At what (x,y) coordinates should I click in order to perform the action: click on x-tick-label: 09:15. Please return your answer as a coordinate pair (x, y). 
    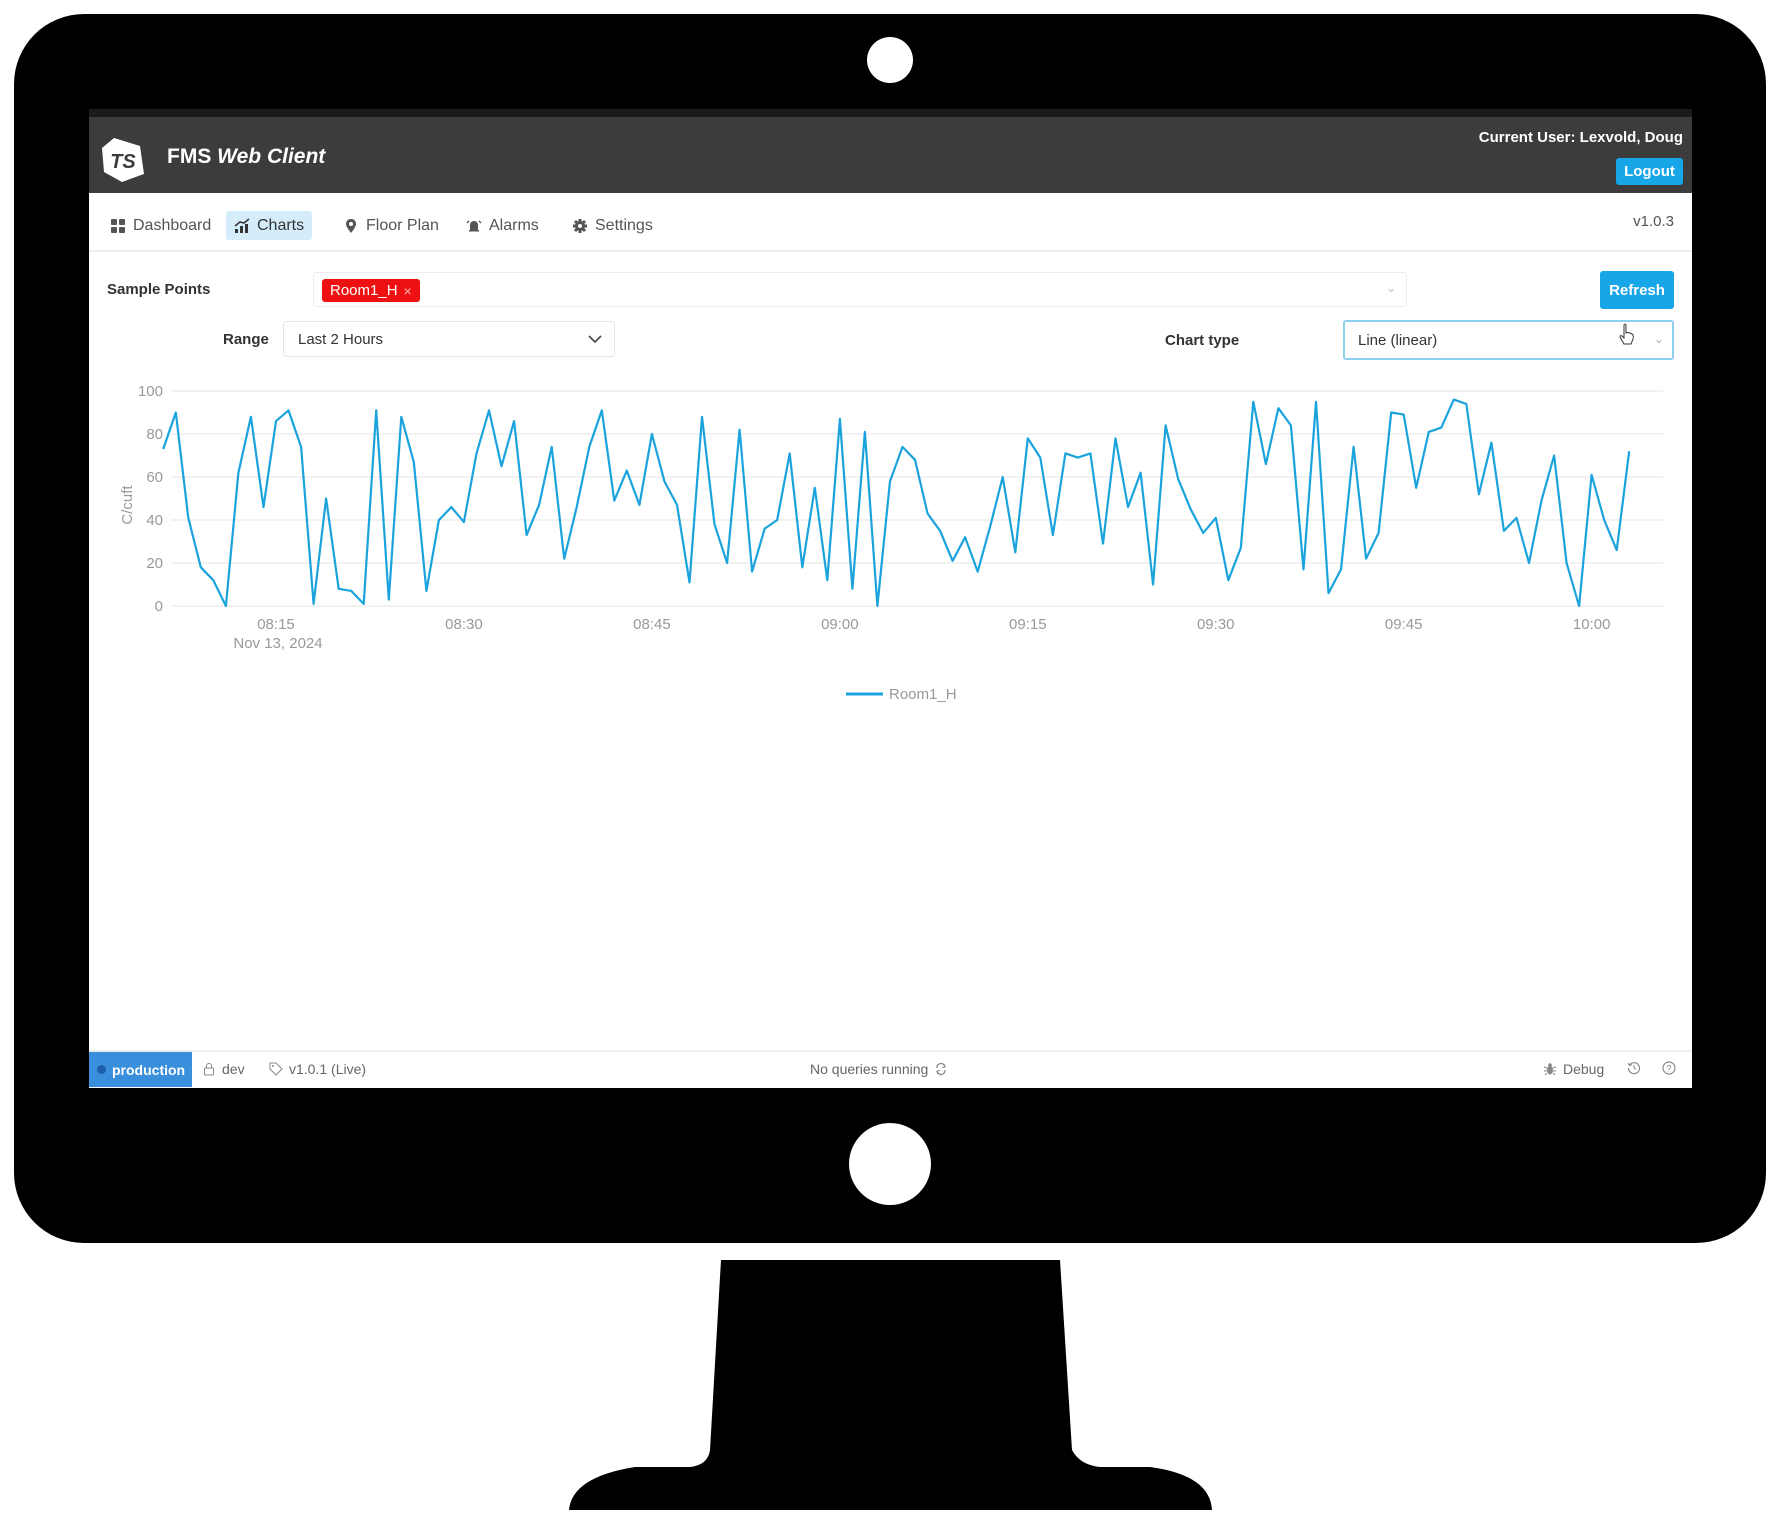
    Looking at the image, I should click on (1028, 624).